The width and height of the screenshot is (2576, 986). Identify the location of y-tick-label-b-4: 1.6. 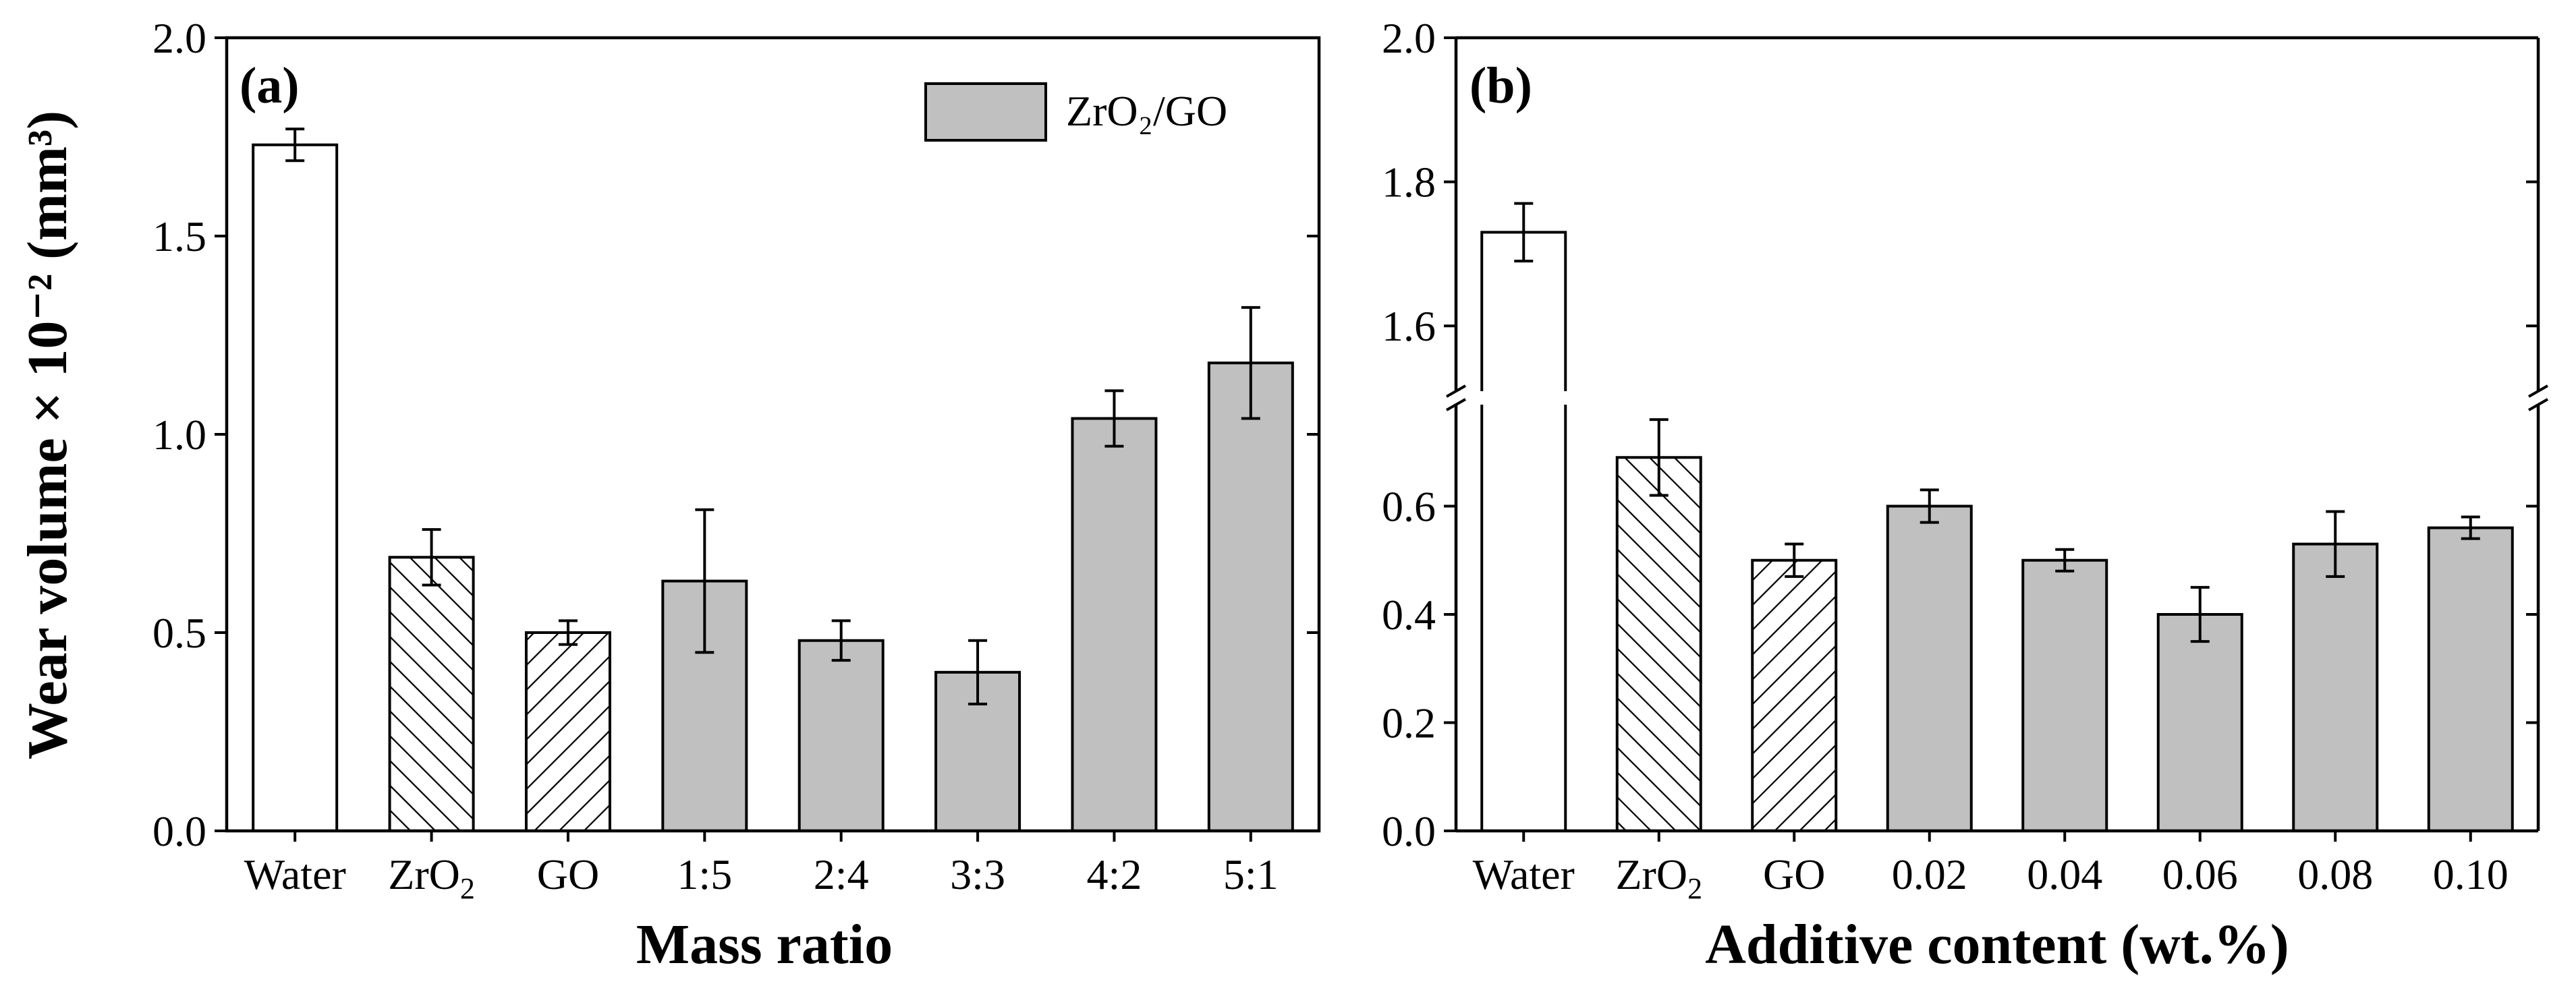
(1409, 326).